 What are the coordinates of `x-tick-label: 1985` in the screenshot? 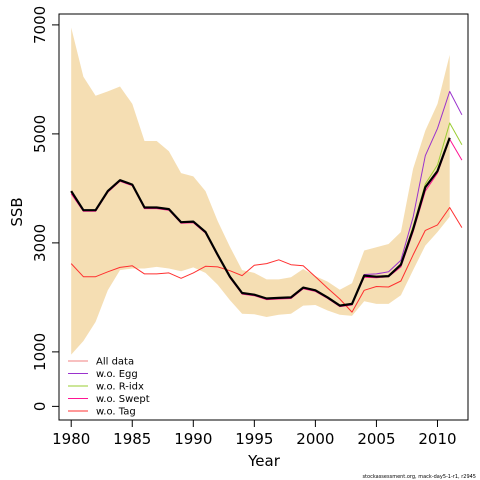 It's located at (132, 439).